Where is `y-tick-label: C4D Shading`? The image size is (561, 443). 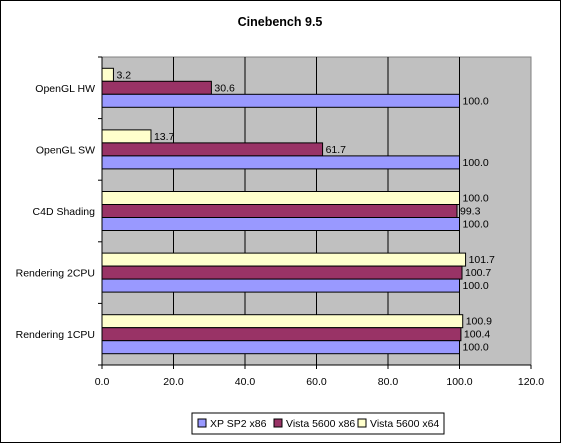 y-tick-label: C4D Shading is located at coordinates (64, 212).